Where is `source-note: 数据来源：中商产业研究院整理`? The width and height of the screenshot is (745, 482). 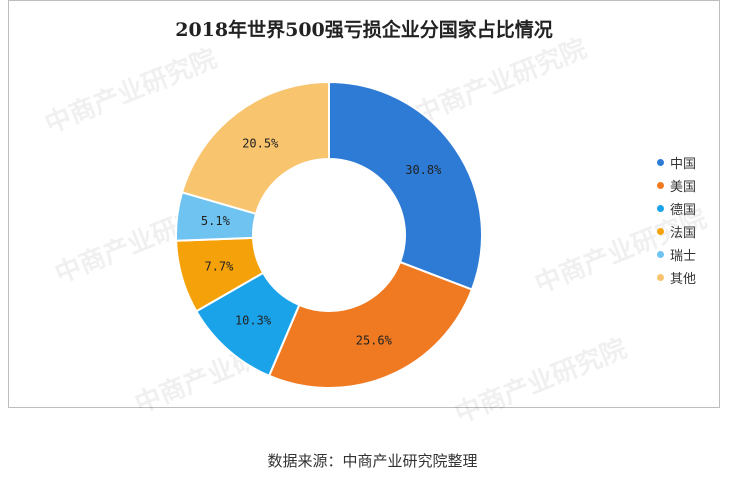
source-note: 数据来源：中商产业研究院整理 is located at coordinates (372, 461).